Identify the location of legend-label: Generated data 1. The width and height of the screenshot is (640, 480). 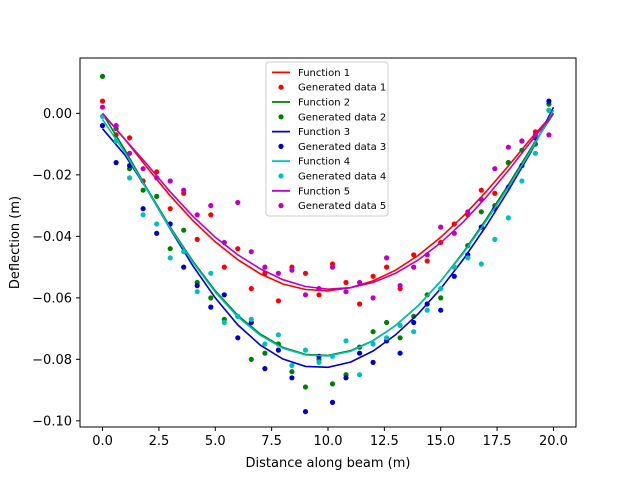
(342, 88).